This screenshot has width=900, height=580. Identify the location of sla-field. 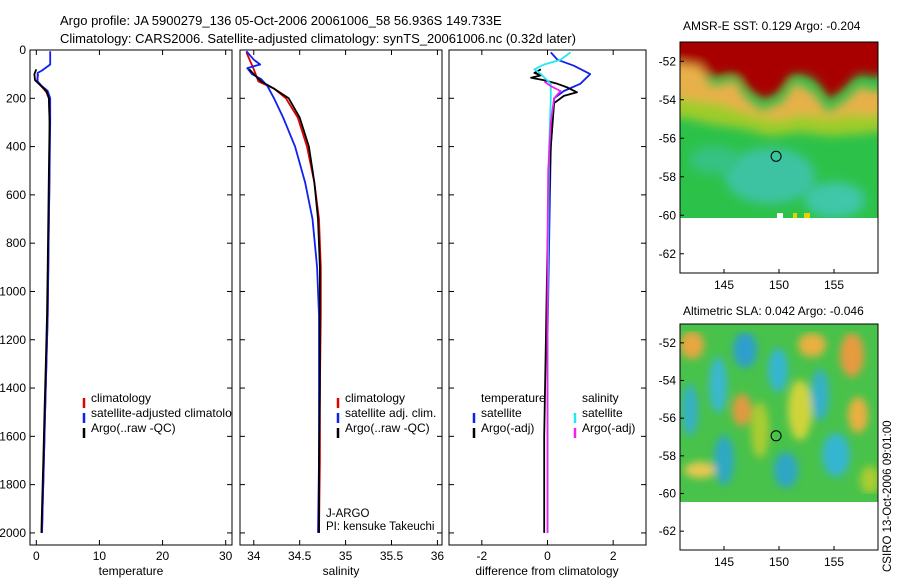
(779, 413).